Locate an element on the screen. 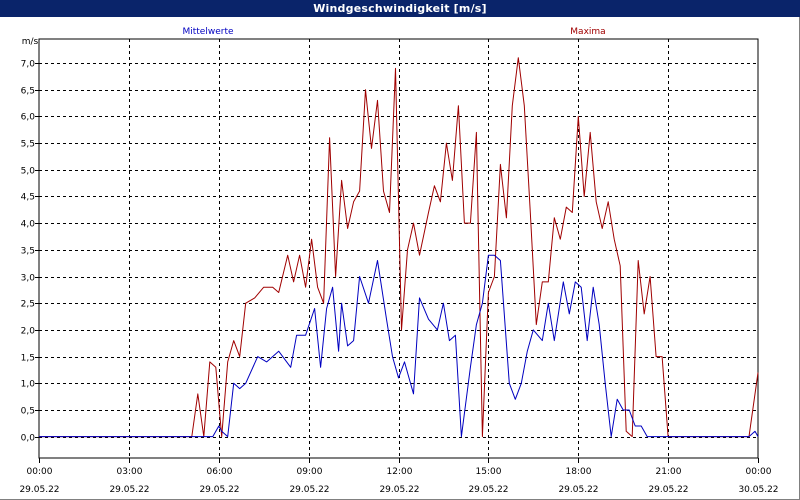 The width and height of the screenshot is (800, 500). x-tick-time: 06:00 is located at coordinates (220, 472).